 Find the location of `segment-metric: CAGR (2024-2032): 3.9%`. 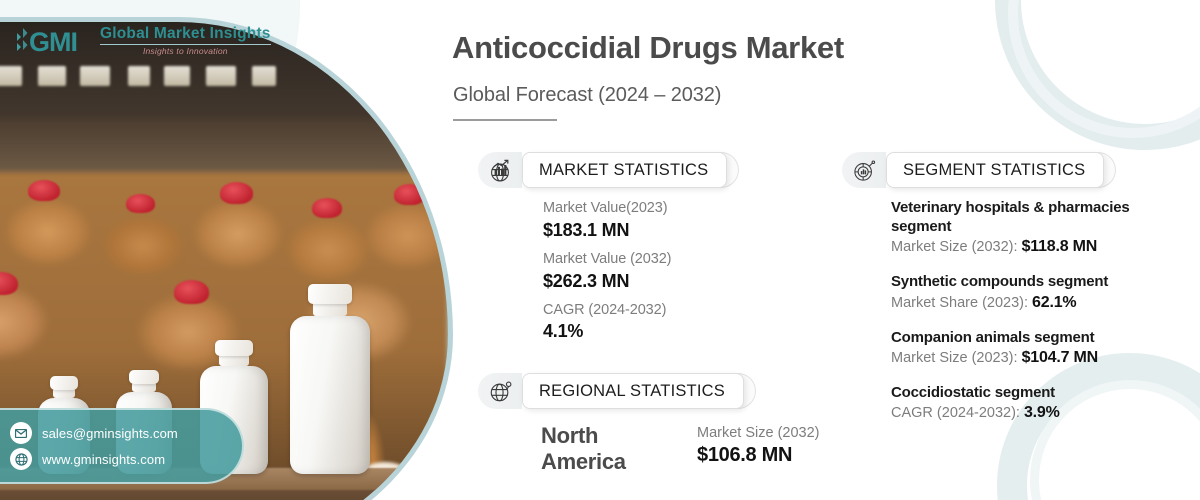

segment-metric: CAGR (2024-2032): 3.9% is located at coordinates (1036, 413).